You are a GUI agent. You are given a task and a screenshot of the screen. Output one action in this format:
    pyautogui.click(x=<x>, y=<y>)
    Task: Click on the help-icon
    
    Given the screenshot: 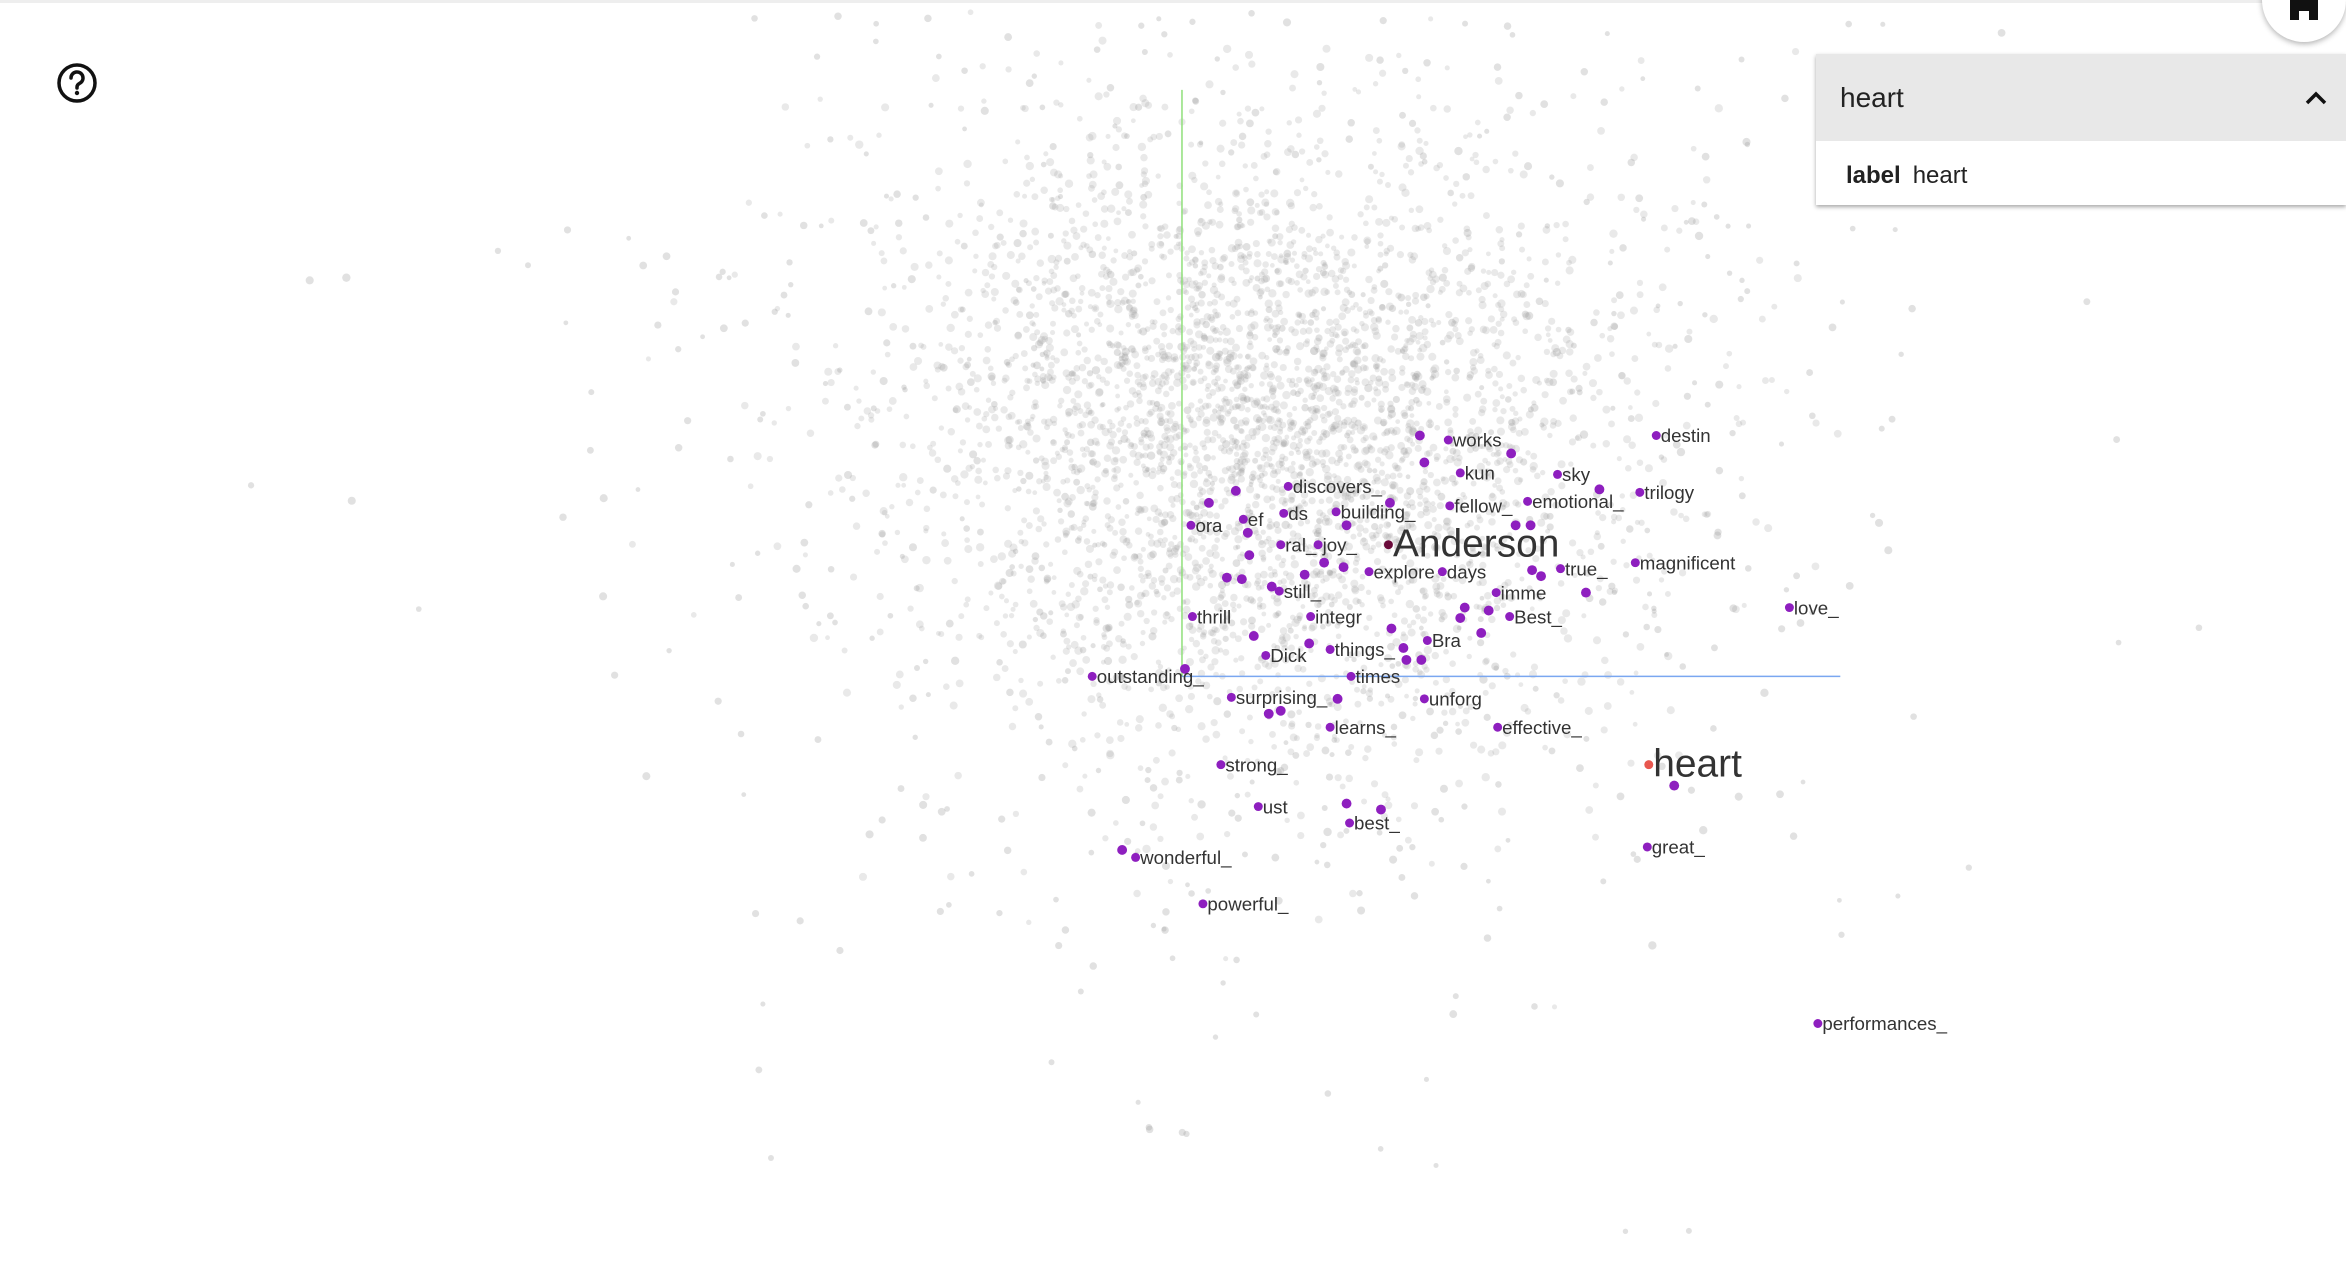 What is the action you would take?
    pyautogui.click(x=77, y=83)
    